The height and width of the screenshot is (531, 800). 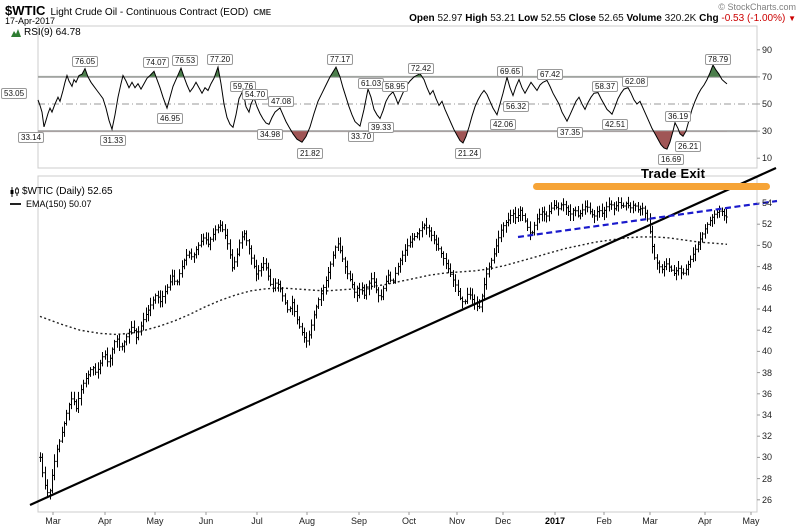 What do you see at coordinates (767, 158) in the screenshot?
I see `rsi-axis-label: 10` at bounding box center [767, 158].